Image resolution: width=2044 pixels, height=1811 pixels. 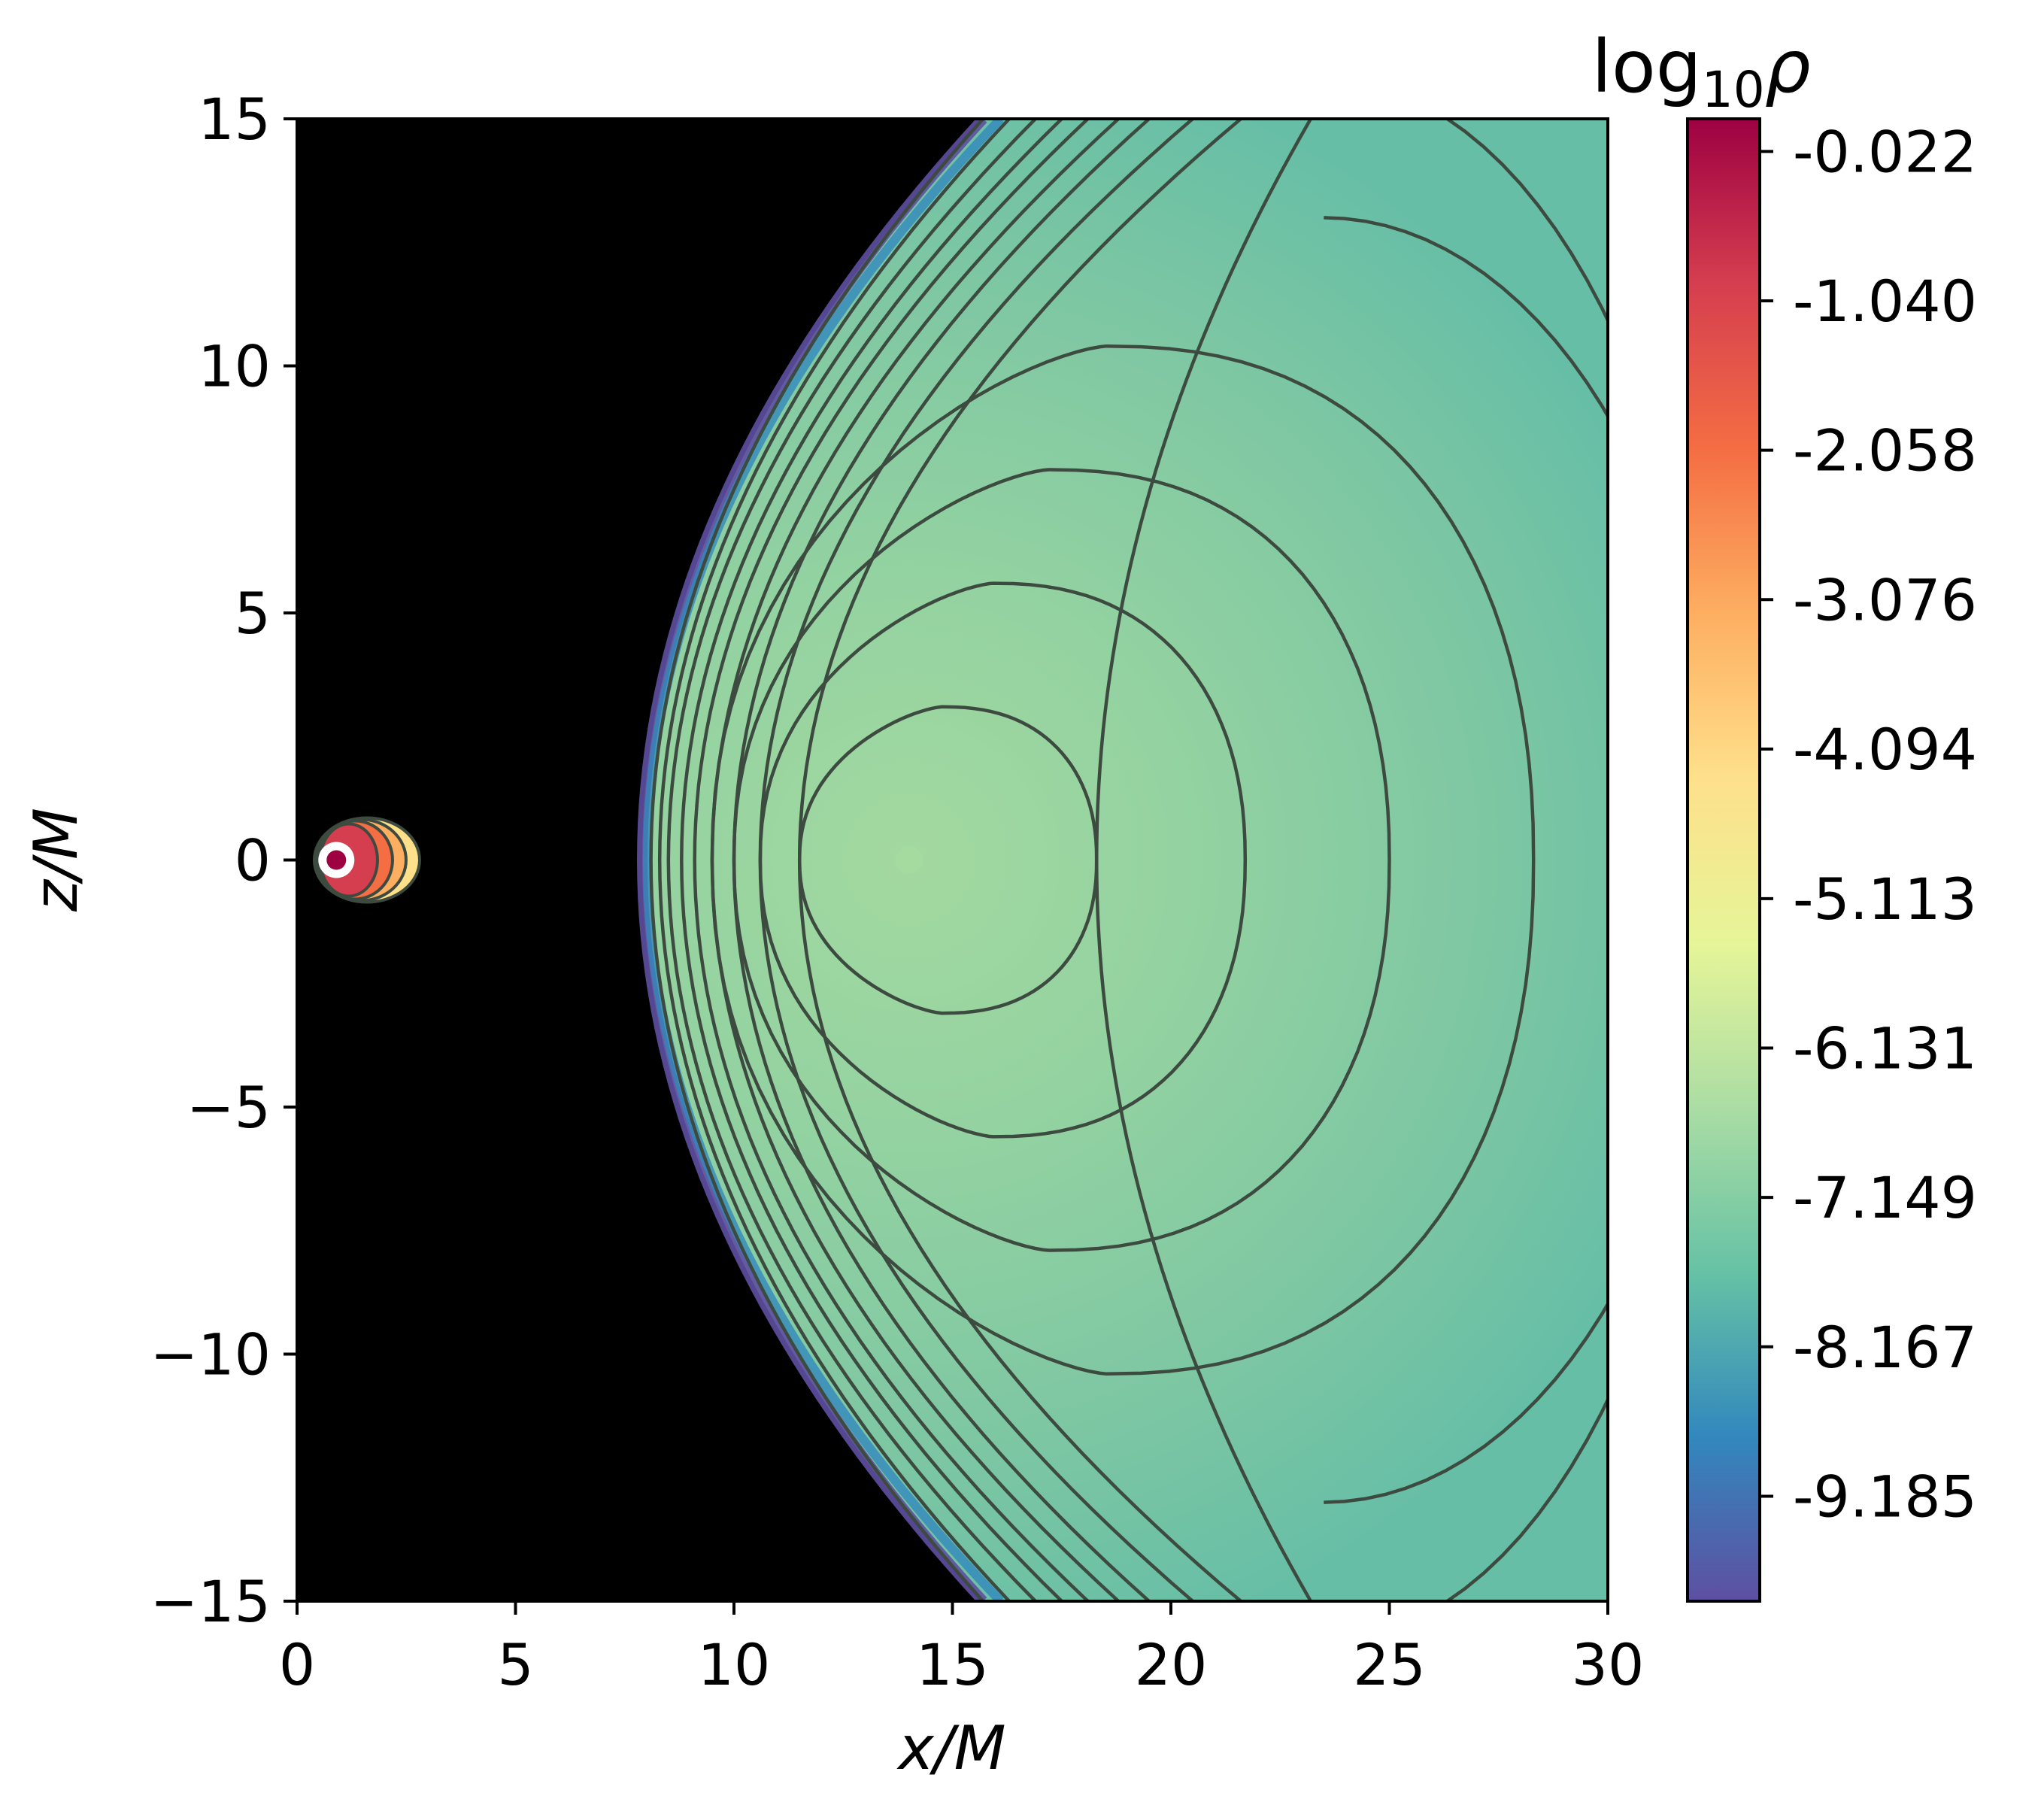 I want to click on colorbar-title-base: log, so click(x=1646, y=67).